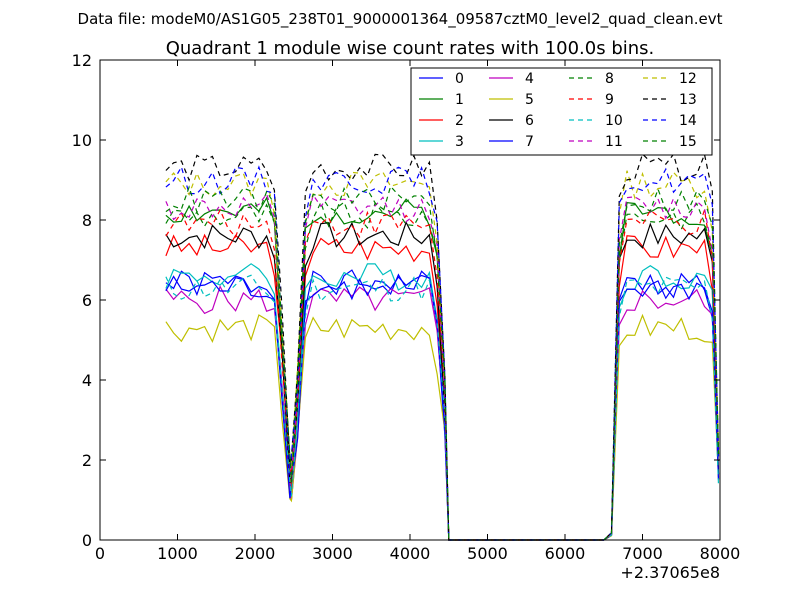 The width and height of the screenshot is (800, 600). I want to click on legend-label-1: 1, so click(459, 100).